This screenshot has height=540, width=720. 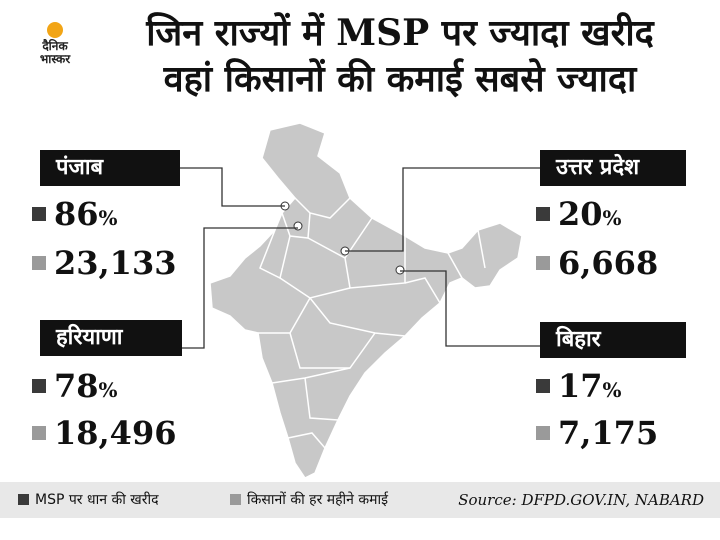 I want to click on bihar-msp-value: 17, so click(x=580, y=386).